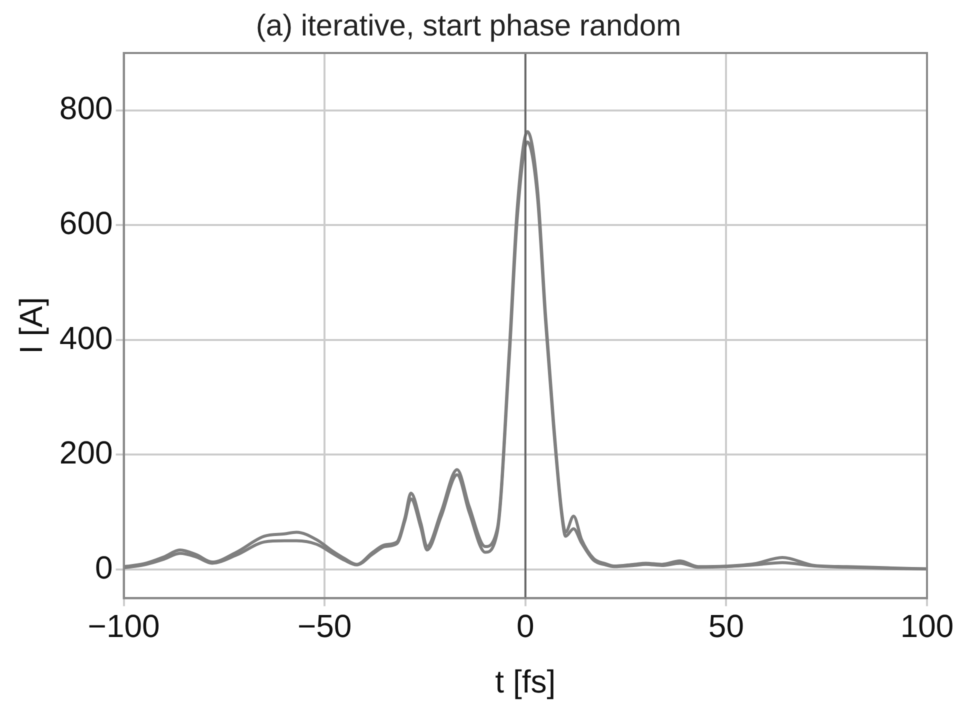 The image size is (967, 707). What do you see at coordinates (927, 626) in the screenshot?
I see `x-tick-label: 100` at bounding box center [927, 626].